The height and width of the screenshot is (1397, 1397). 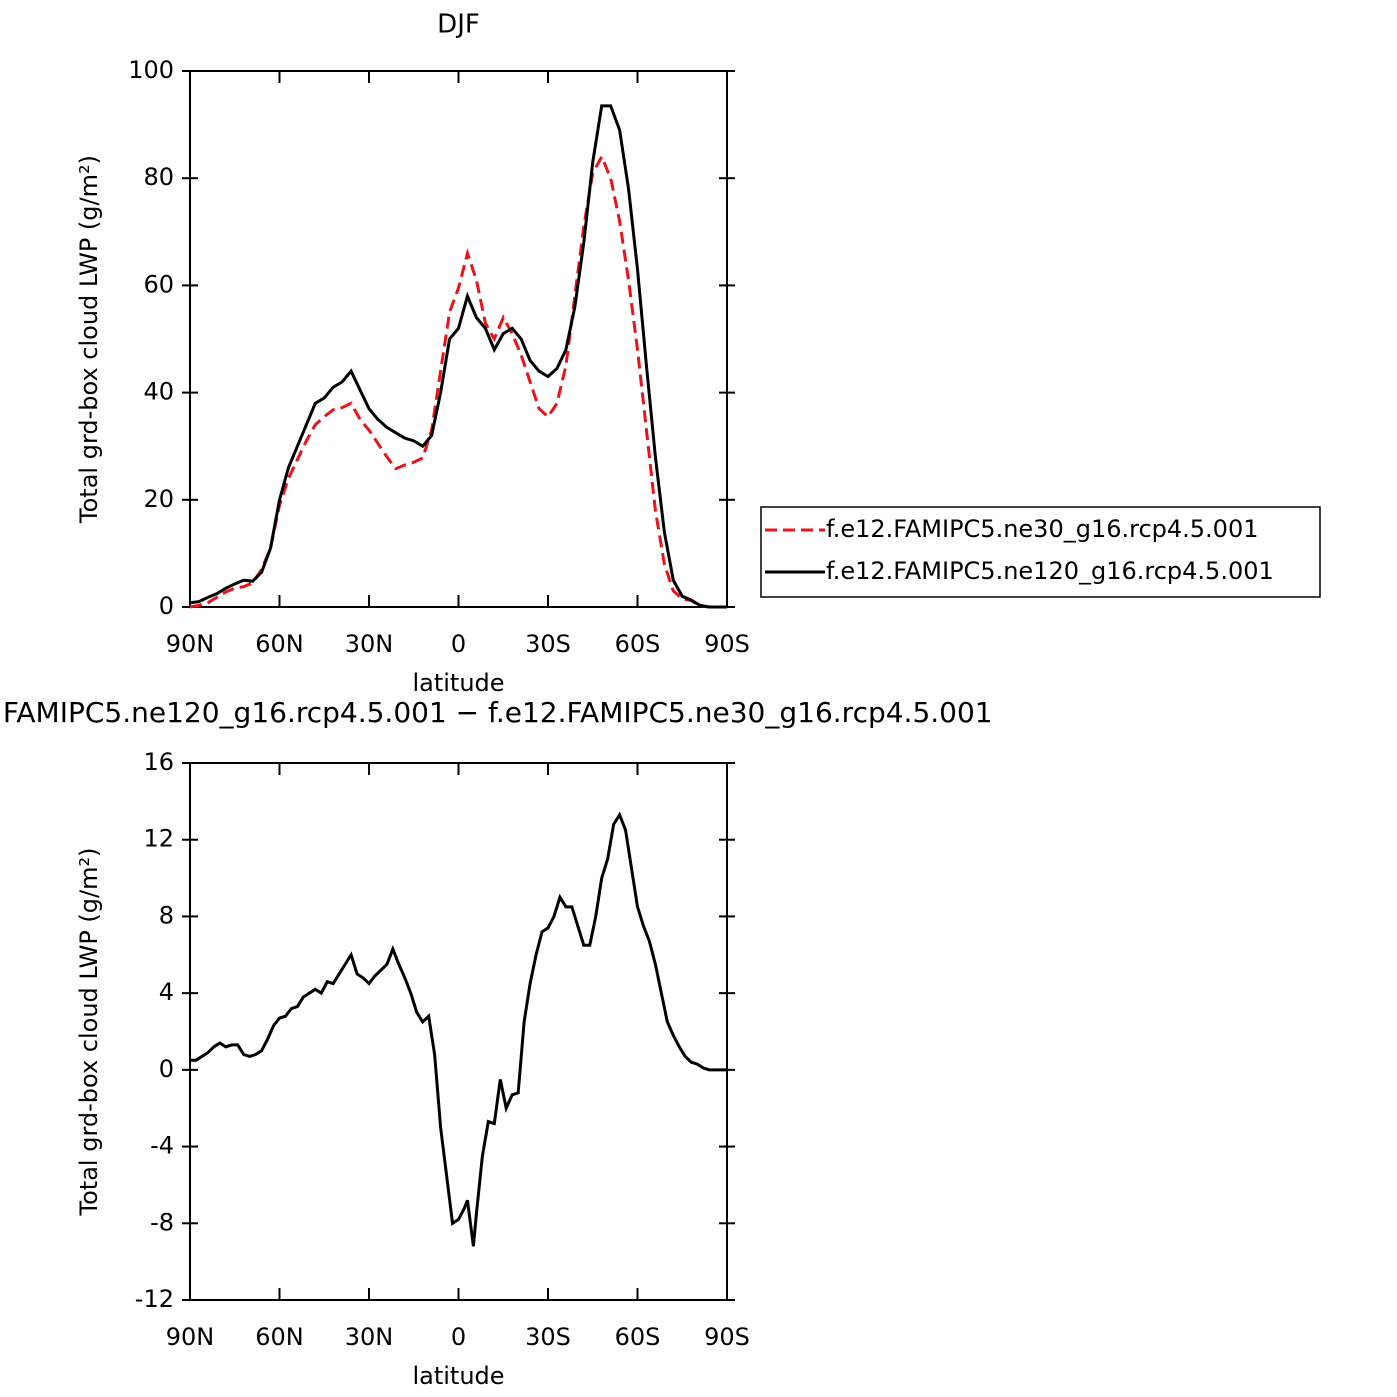 What do you see at coordinates (158, 177) in the screenshot?
I see `y-tick-label: 80` at bounding box center [158, 177].